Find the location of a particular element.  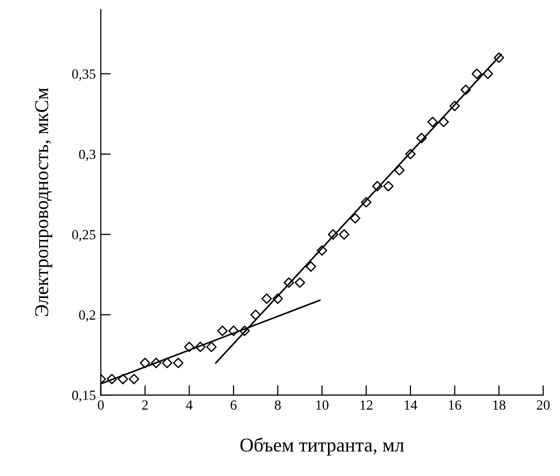

x-tick-label: 20 is located at coordinates (543, 405).